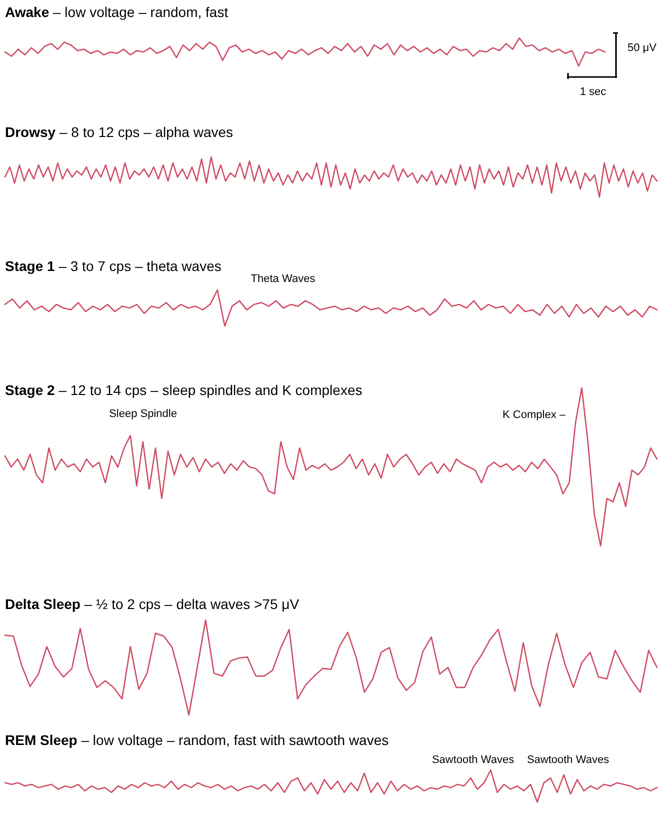  Describe the element at coordinates (119, 132) in the screenshot. I see `chart-title: Drowsy – 8 to 12 cps – alpha waves` at that location.